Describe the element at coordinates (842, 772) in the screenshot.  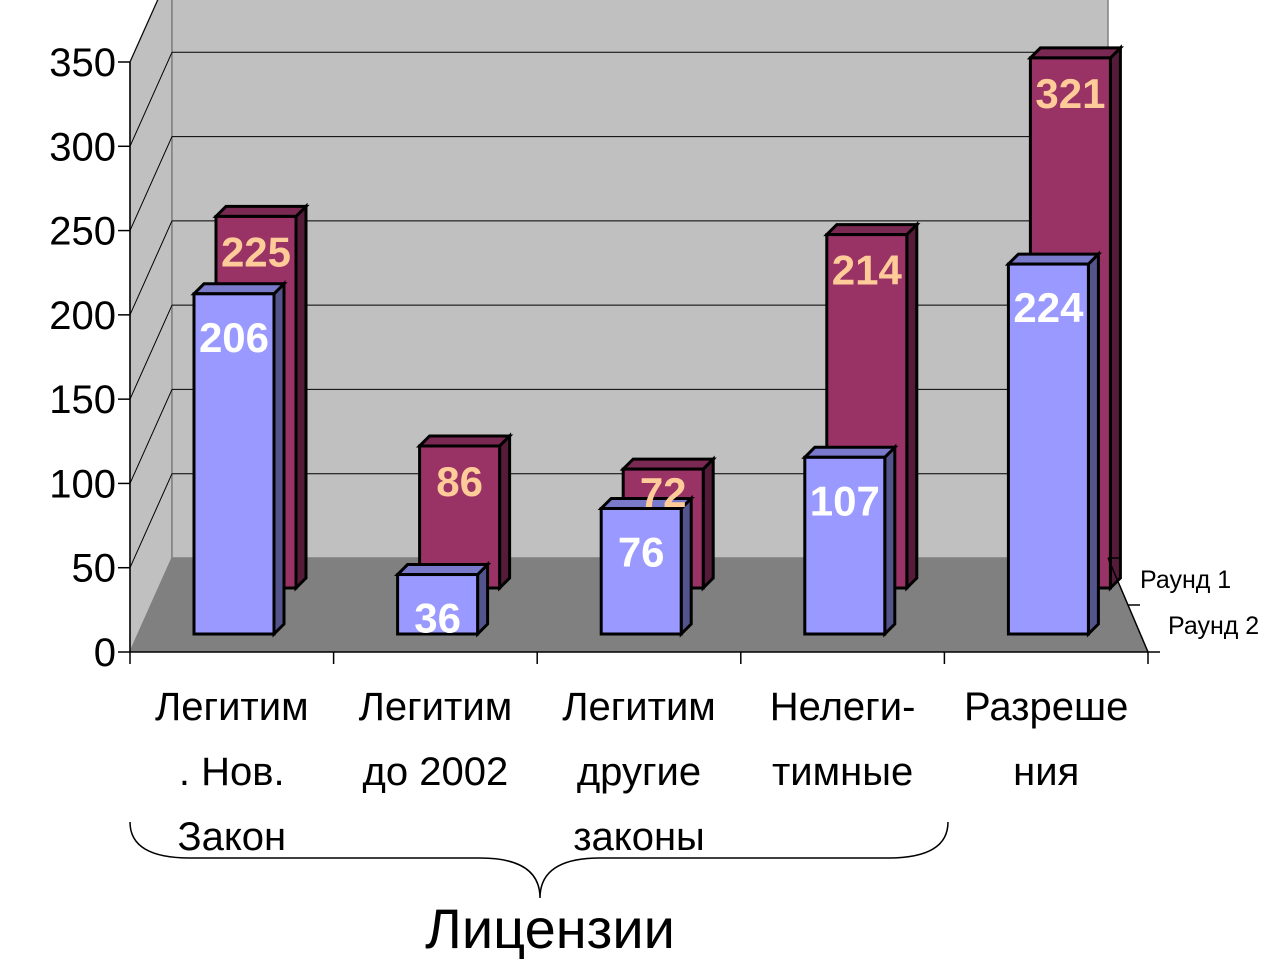
I see `category-label: тимные` at that location.